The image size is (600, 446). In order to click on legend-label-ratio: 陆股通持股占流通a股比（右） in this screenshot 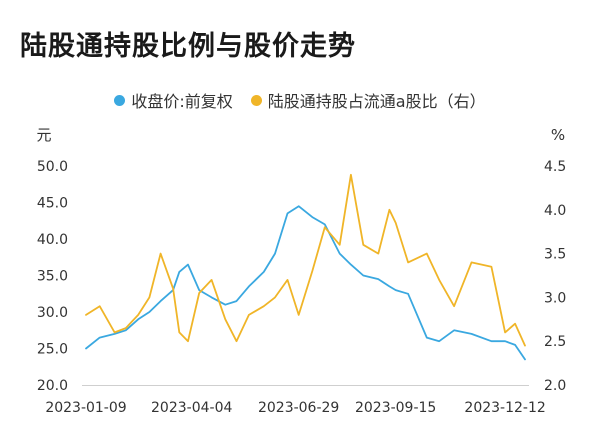, I will do `click(376, 101)`.